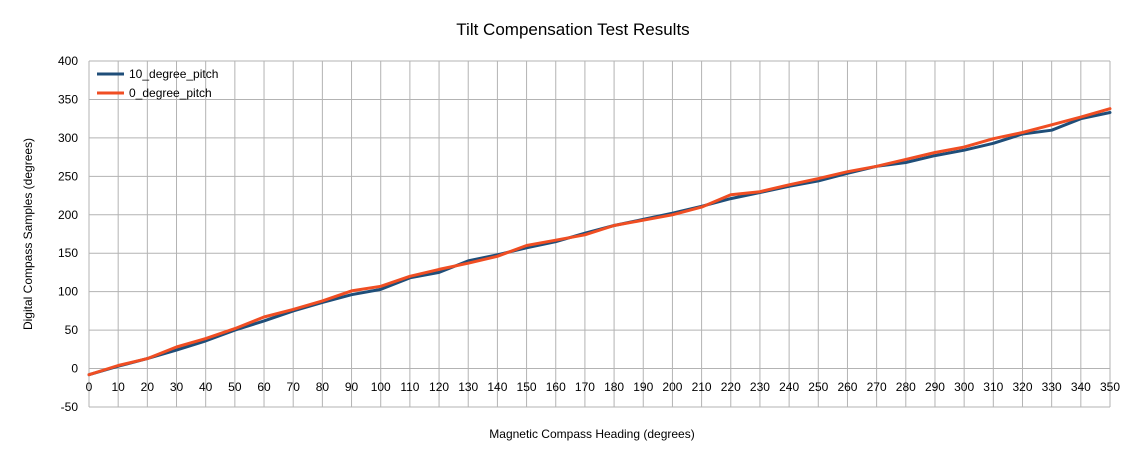  Describe the element at coordinates (68, 292) in the screenshot. I see `y-tick-label: 100` at that location.